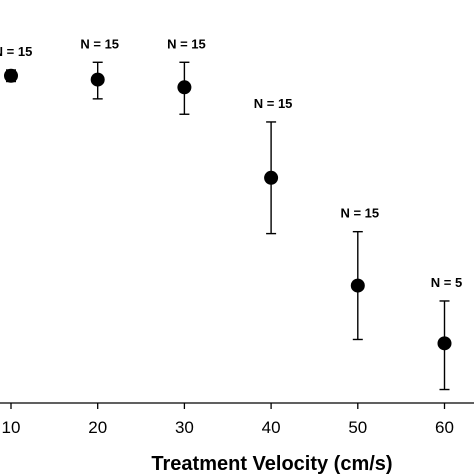 This screenshot has width=474, height=474. Describe the element at coordinates (228, 427) in the screenshot. I see `x-tick-labels: 10 20 30 40 50 60` at that location.